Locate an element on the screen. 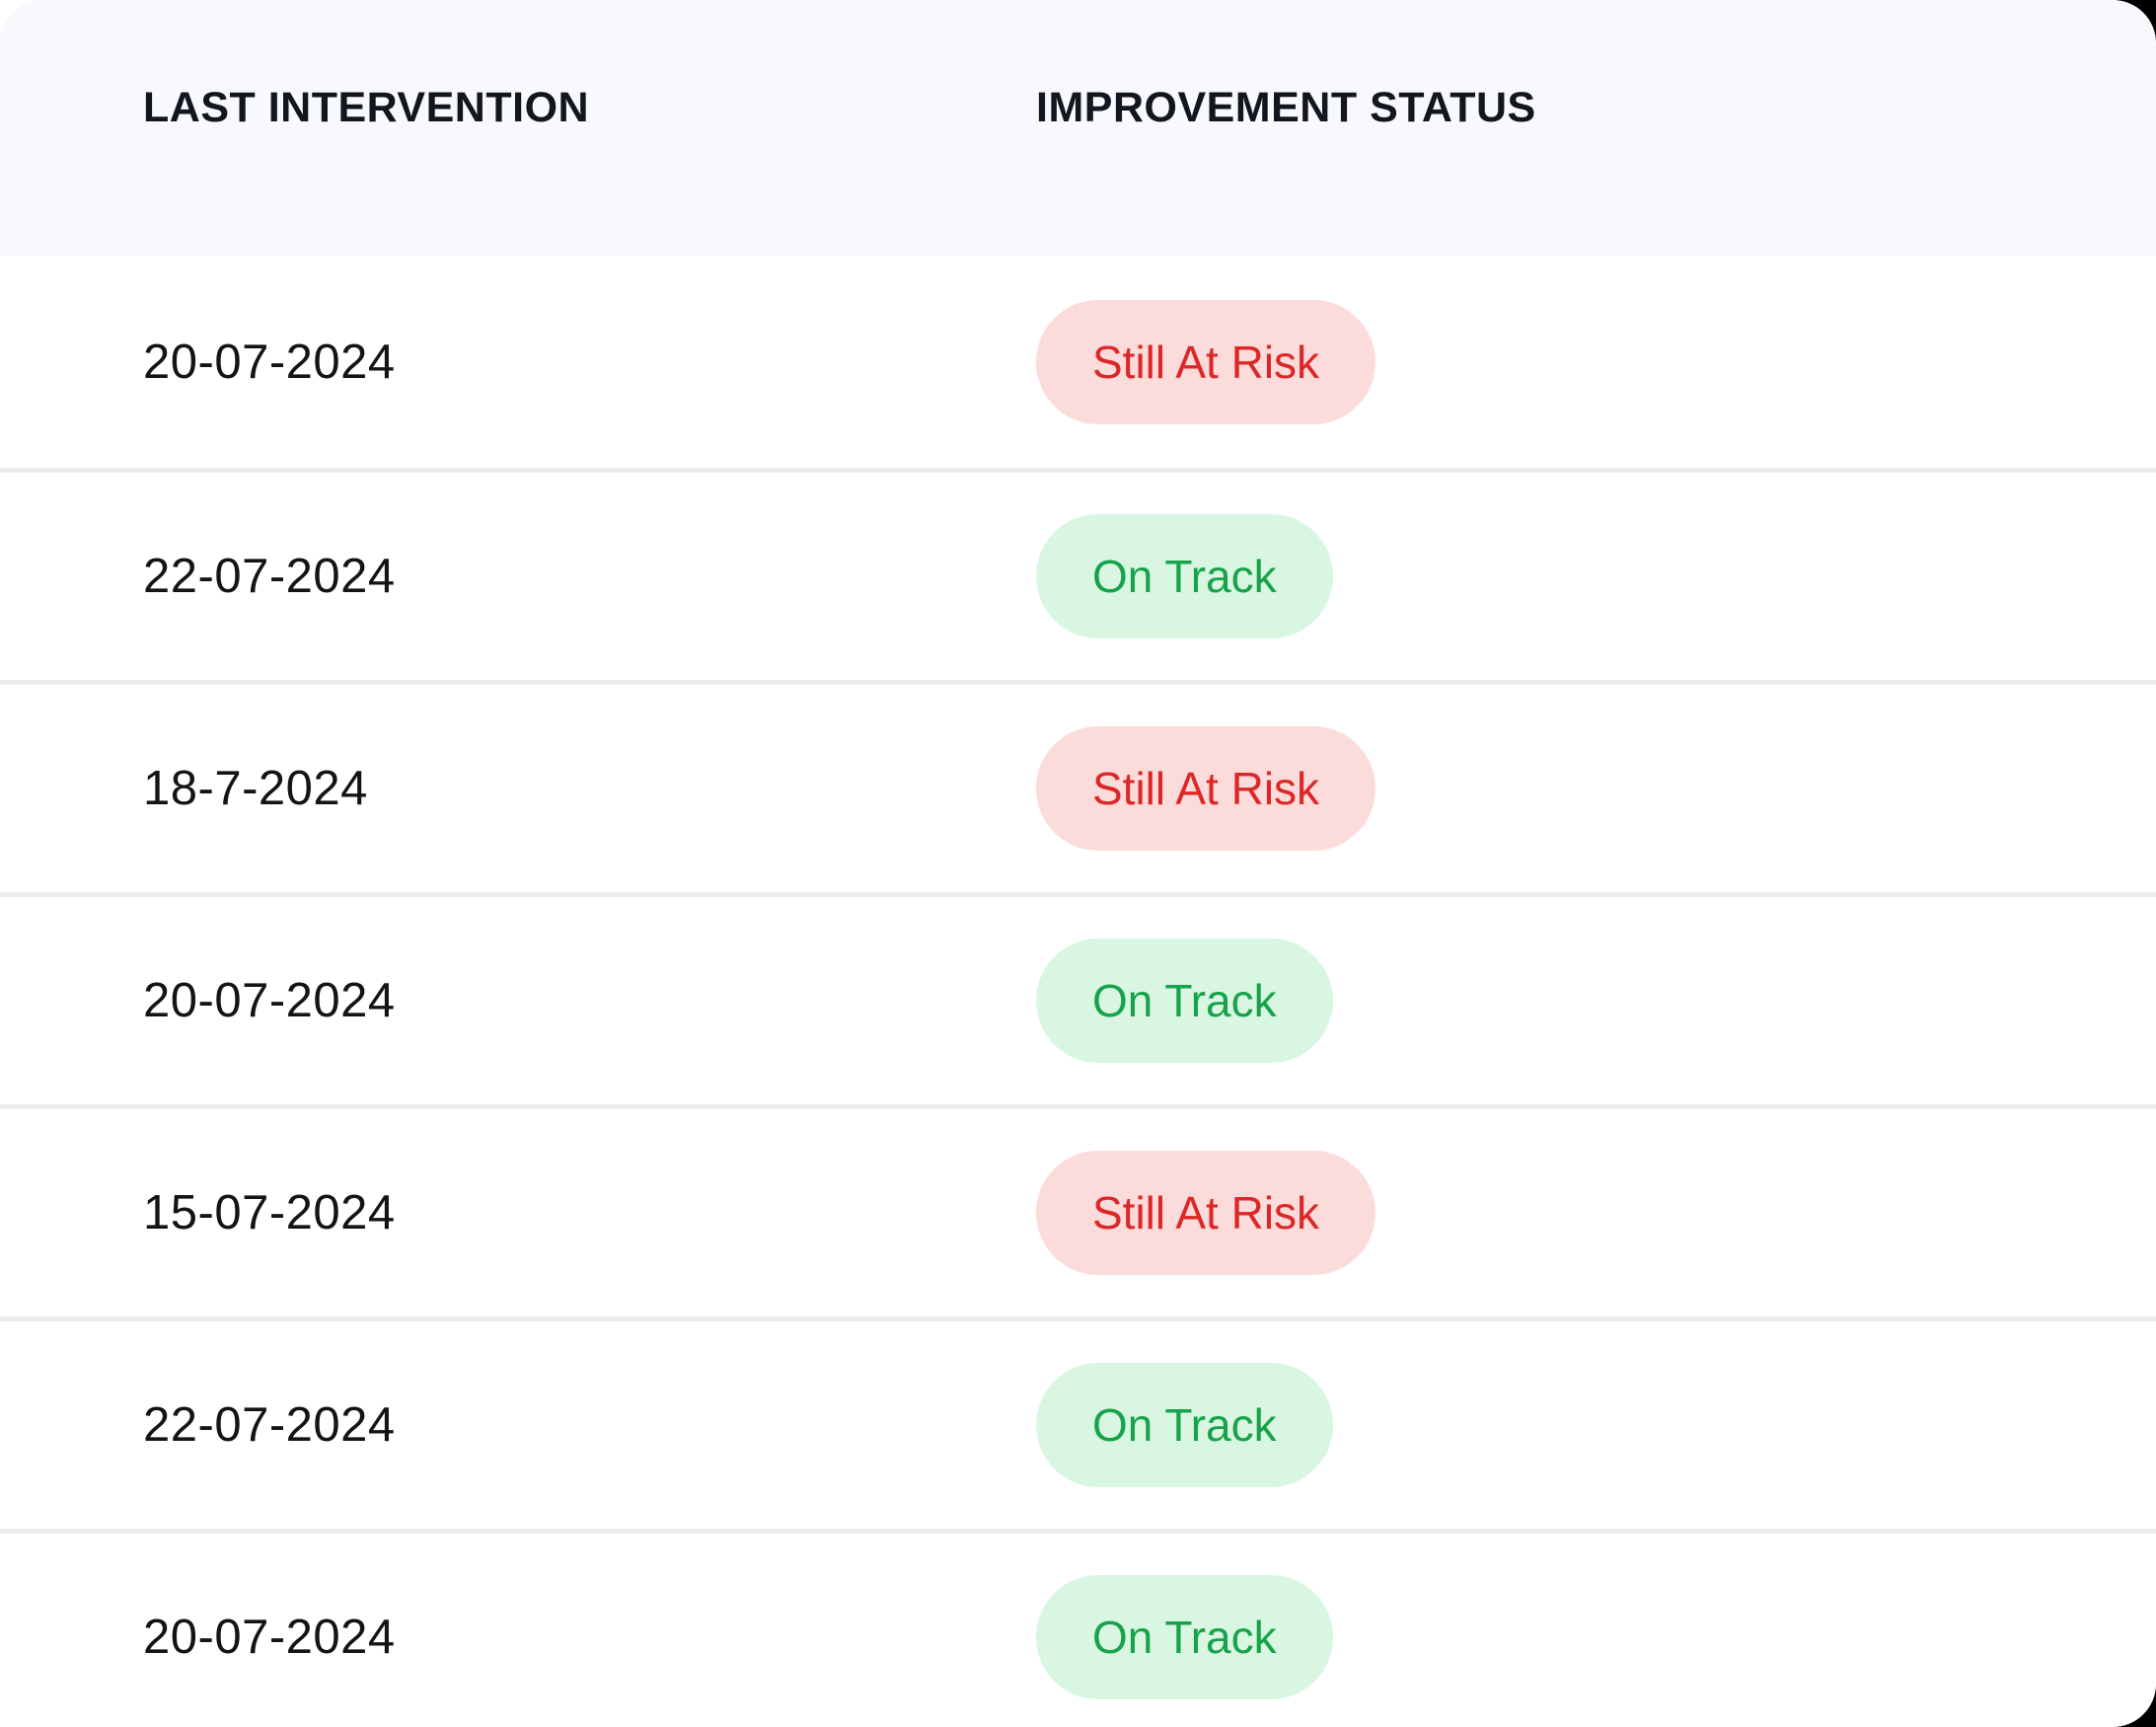 This screenshot has width=2156, height=1727. last-intervention-date: 18-7-2024 is located at coordinates (255, 788).